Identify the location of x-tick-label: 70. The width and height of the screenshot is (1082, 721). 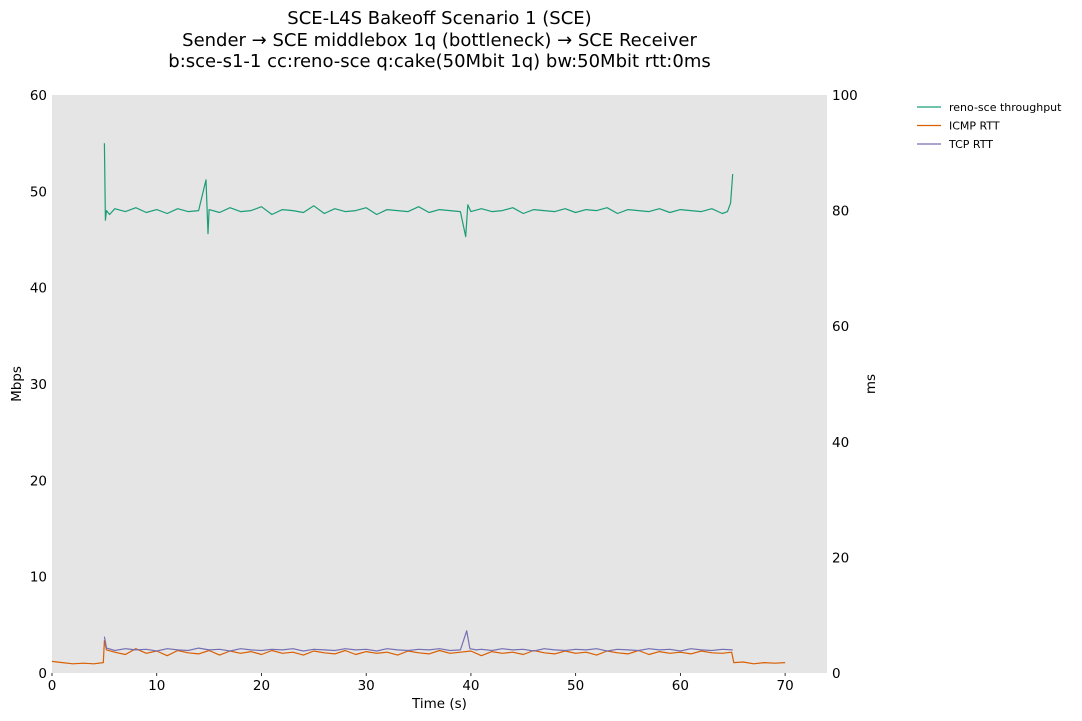
(785, 686).